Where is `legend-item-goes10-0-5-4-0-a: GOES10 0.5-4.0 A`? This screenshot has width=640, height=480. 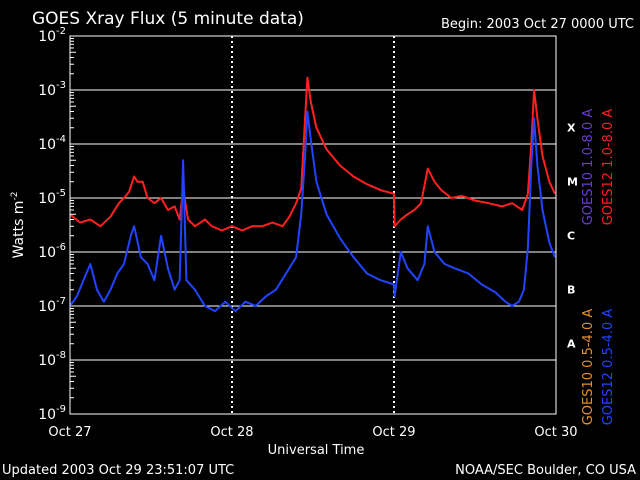 legend-item-goes10-0-5-4-0-a: GOES10 0.5-4.0 A is located at coordinates (588, 367).